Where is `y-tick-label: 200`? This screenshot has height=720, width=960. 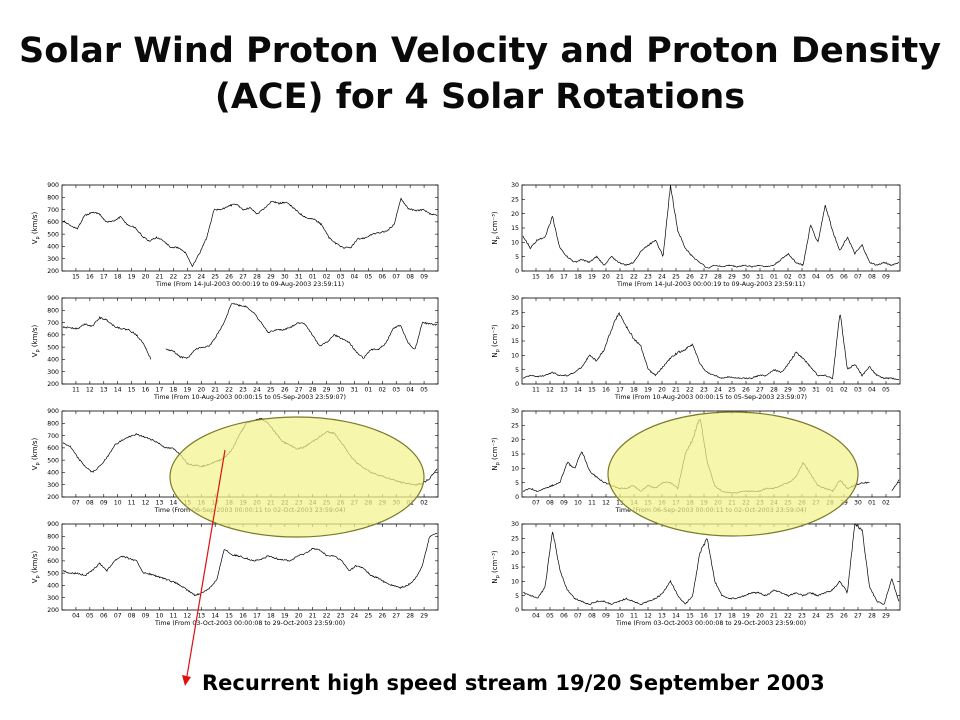
y-tick-label: 200 is located at coordinates (53, 497).